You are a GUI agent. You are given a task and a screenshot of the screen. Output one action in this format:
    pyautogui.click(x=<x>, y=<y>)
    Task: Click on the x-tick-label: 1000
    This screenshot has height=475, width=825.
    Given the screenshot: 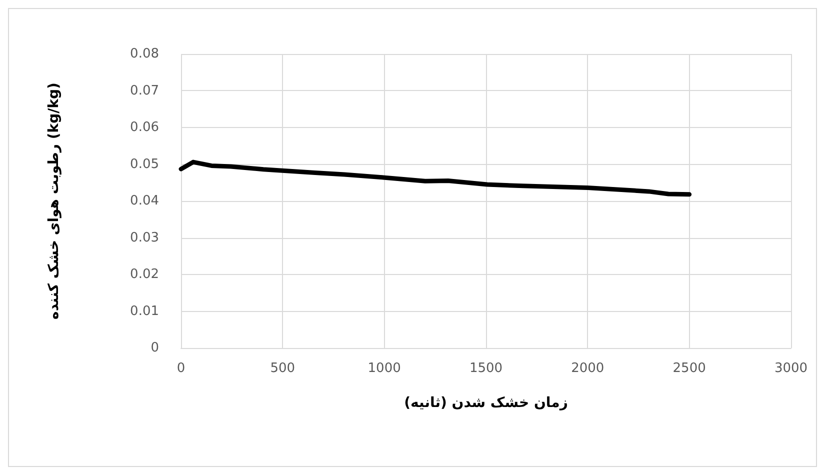 What is the action you would take?
    pyautogui.click(x=384, y=368)
    